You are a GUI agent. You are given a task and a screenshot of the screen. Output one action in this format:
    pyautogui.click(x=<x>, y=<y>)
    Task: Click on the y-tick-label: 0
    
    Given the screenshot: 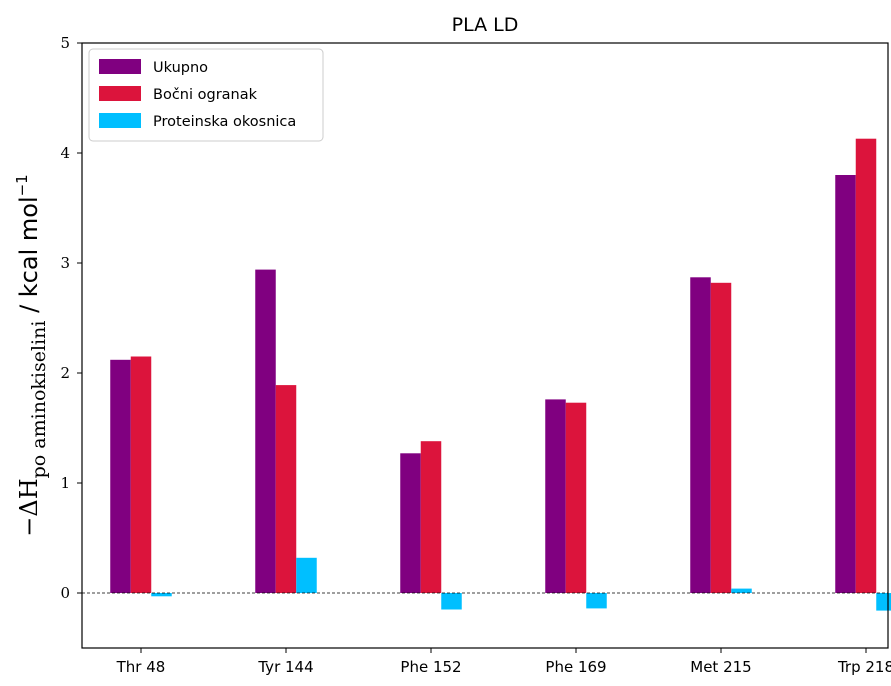 What is the action you would take?
    pyautogui.click(x=65, y=593)
    